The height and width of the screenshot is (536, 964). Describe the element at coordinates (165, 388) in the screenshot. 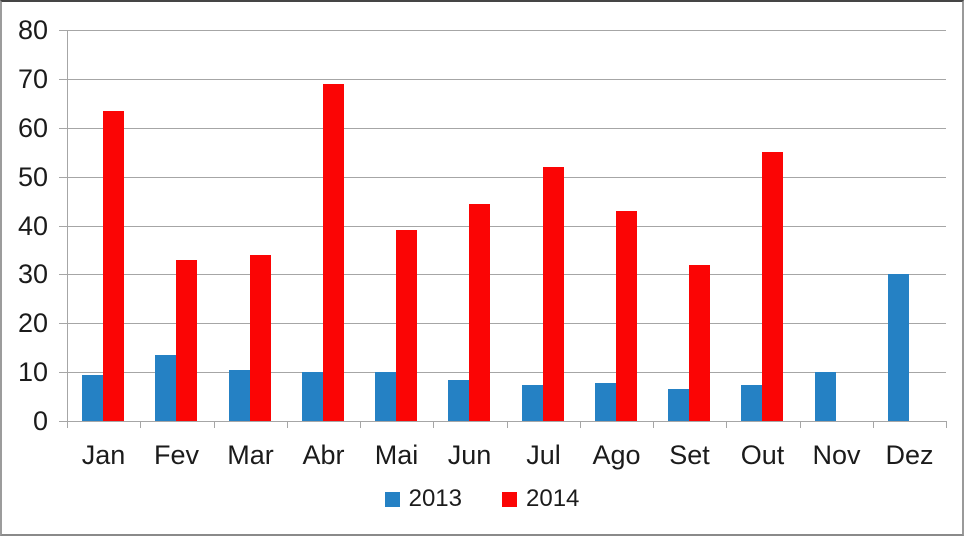

I see `bar-2013-fev` at that location.